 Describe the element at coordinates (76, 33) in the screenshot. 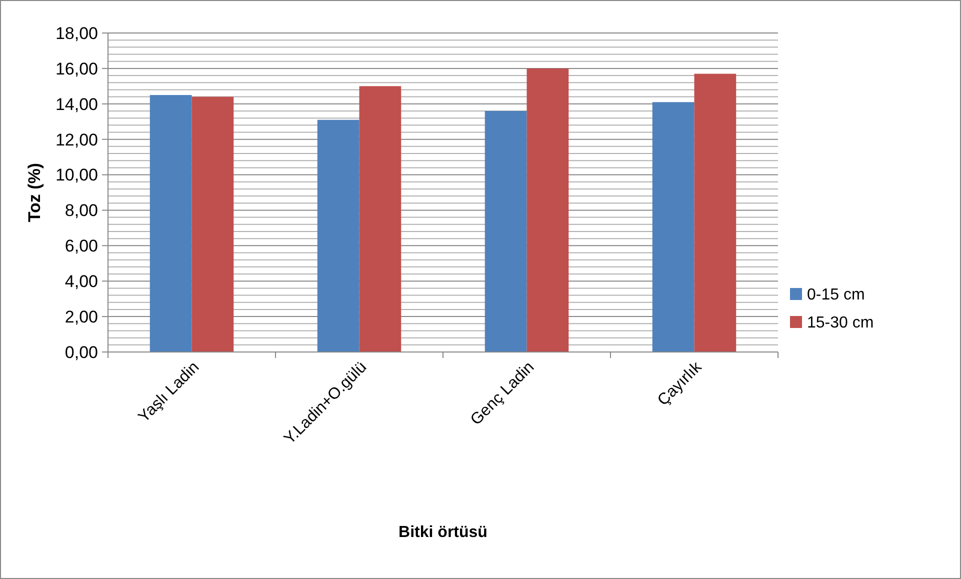

I see `y-tick-label: 18,00` at that location.